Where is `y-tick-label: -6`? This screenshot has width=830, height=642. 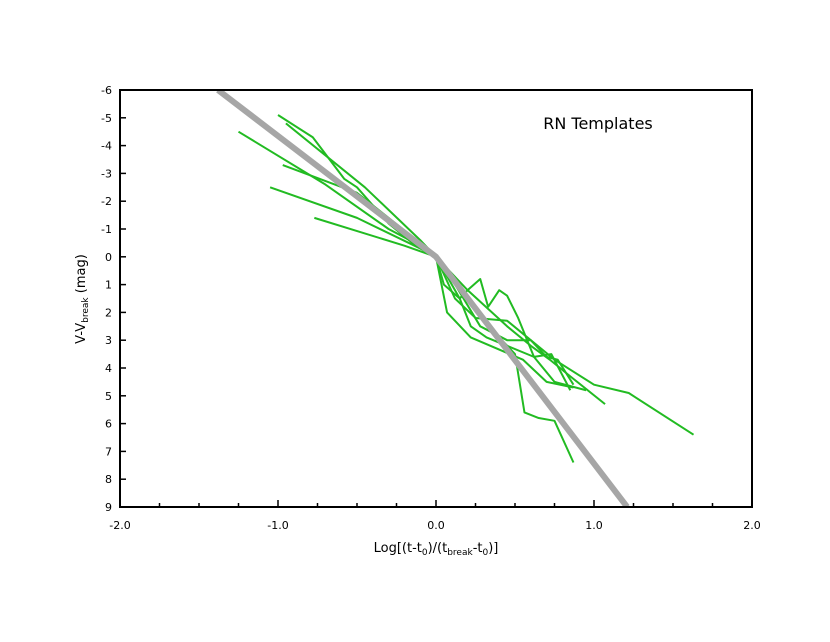
y-tick-label: -6 is located at coordinates (106, 90).